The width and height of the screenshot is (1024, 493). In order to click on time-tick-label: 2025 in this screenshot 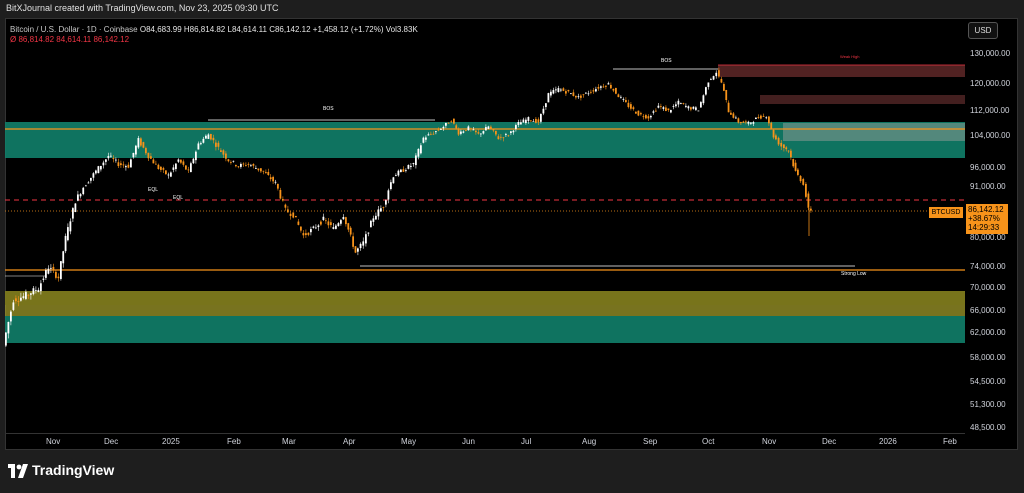, I will do `click(171, 441)`.